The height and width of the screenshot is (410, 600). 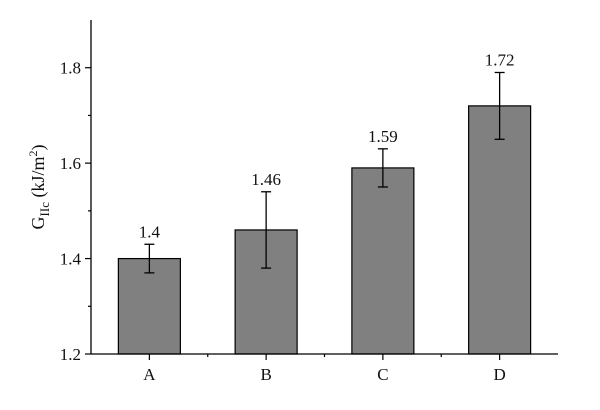 What do you see at coordinates (266, 179) in the screenshot?
I see `data-label-B: 1.46` at bounding box center [266, 179].